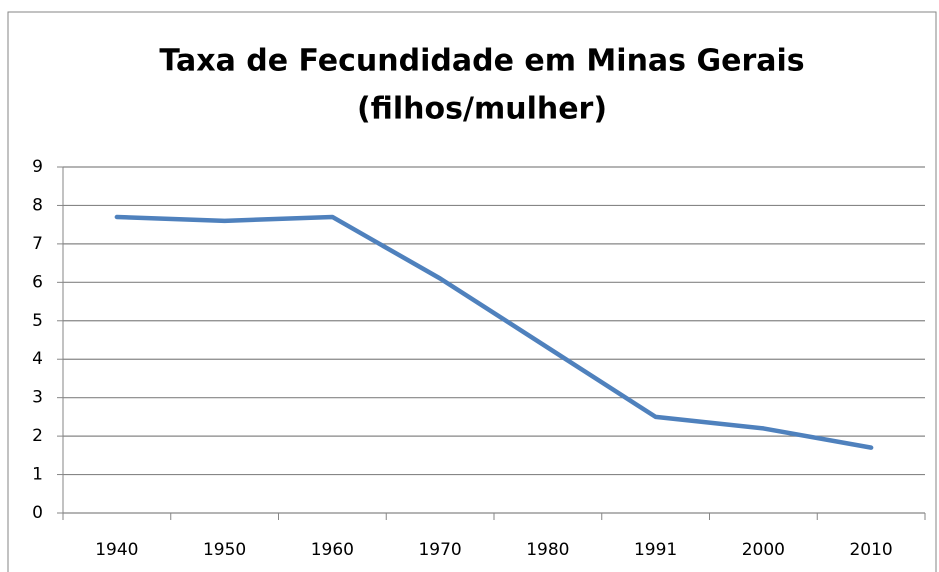 The width and height of the screenshot is (939, 572). Describe the element at coordinates (37, 475) in the screenshot. I see `y-tick-label: 1` at that location.